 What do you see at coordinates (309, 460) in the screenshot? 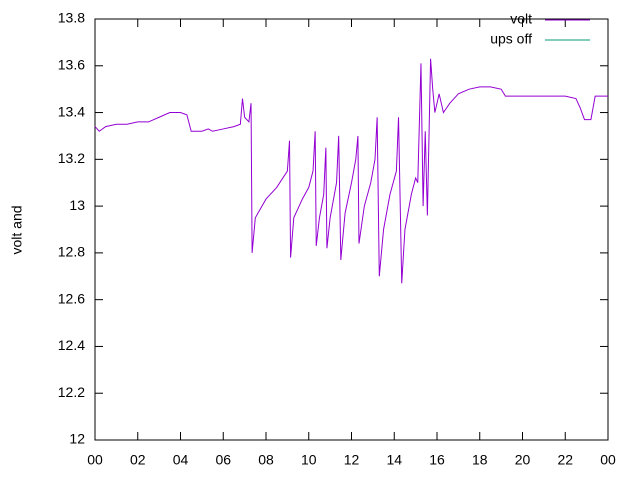
I see `x-tick-label: 10` at bounding box center [309, 460].